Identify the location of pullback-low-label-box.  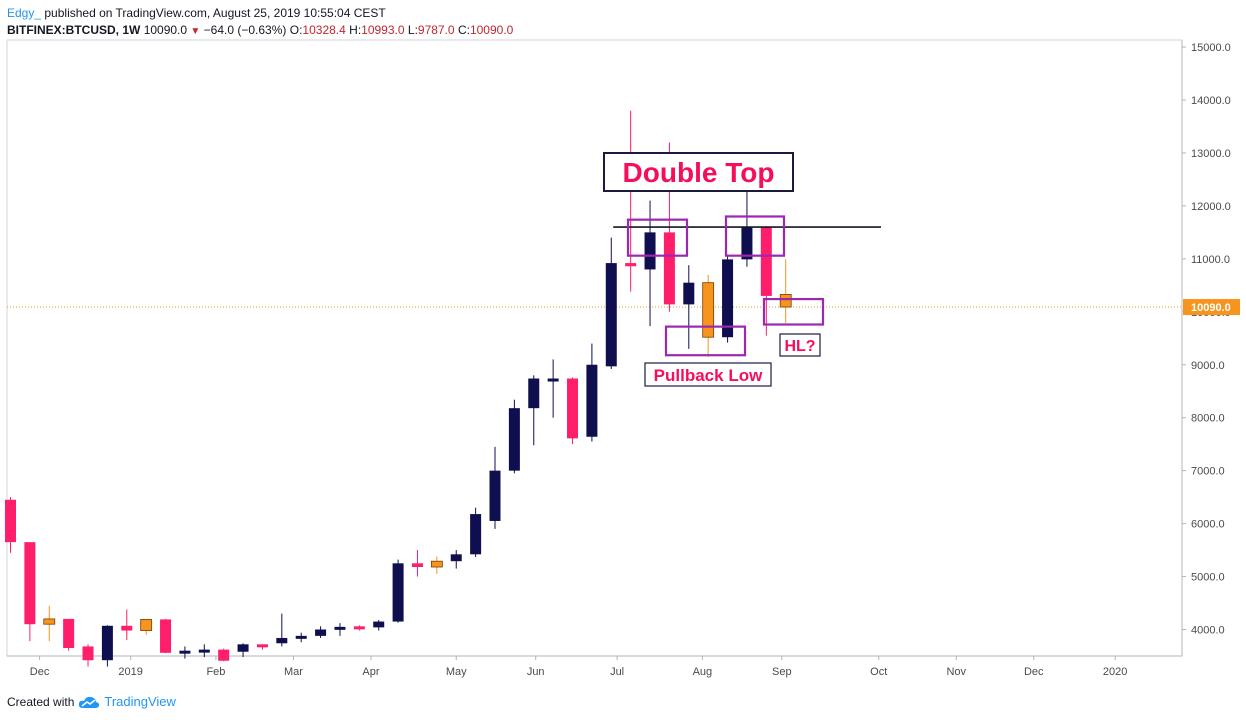
(708, 374).